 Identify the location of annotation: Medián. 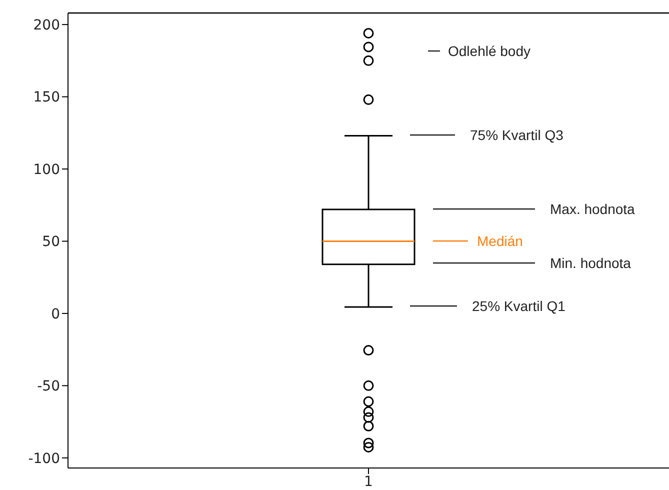
(500, 240).